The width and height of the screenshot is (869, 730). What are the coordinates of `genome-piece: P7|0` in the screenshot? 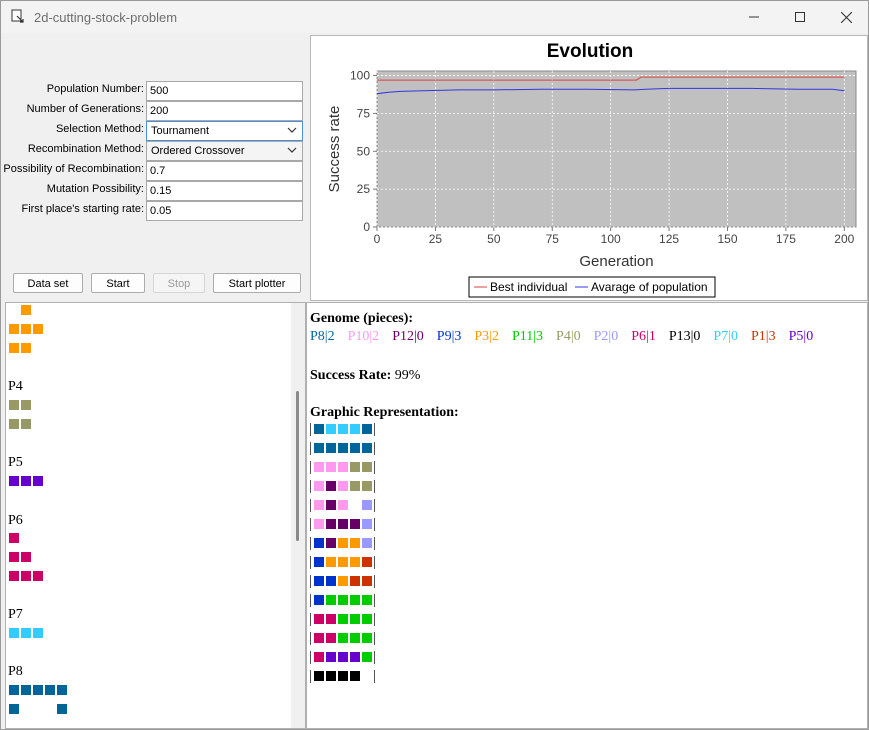 It's located at (726, 336).